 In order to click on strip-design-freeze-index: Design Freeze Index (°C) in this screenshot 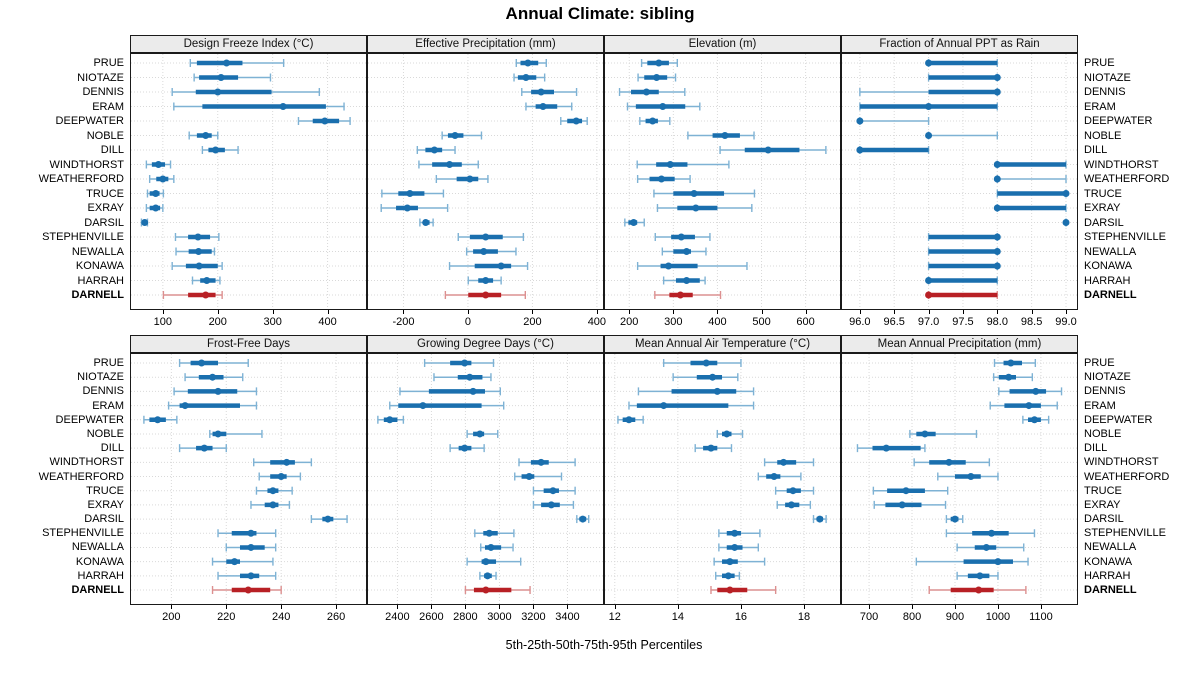, I will do `click(248, 44)`.